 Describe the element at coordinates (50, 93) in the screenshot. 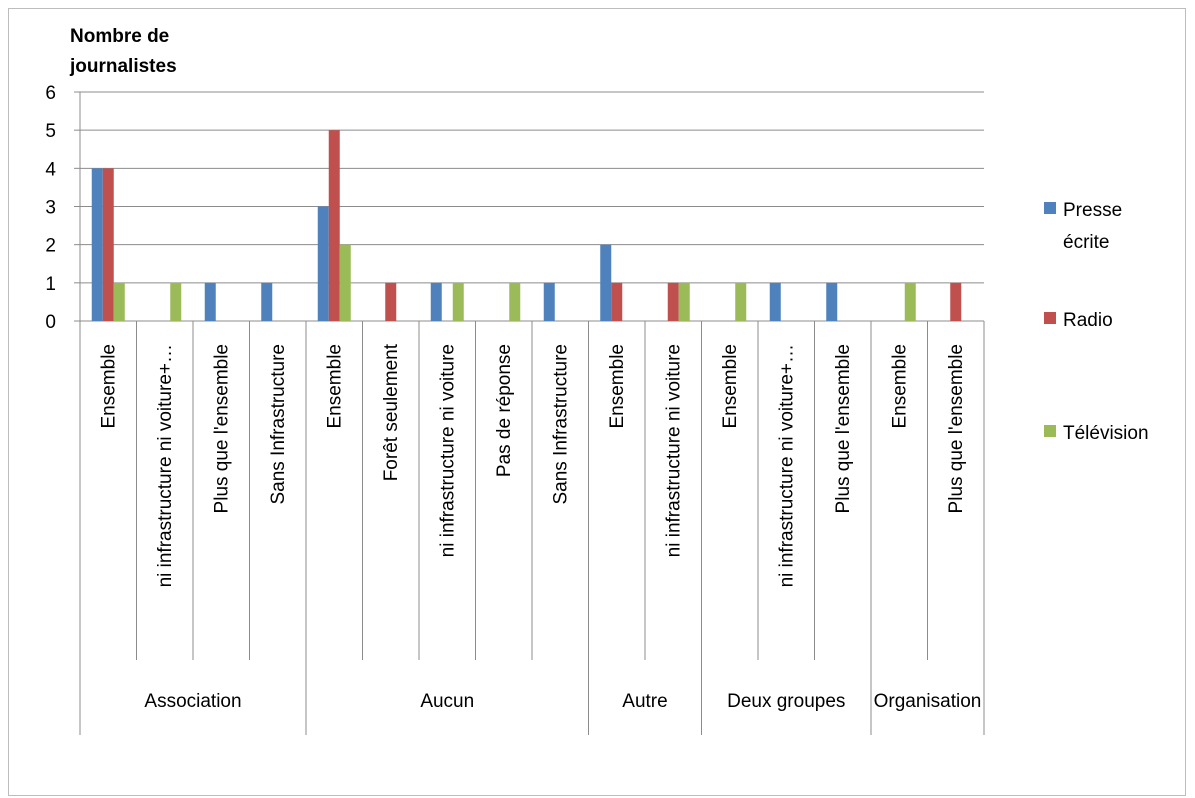

I see `y-tick-label: 6` at that location.